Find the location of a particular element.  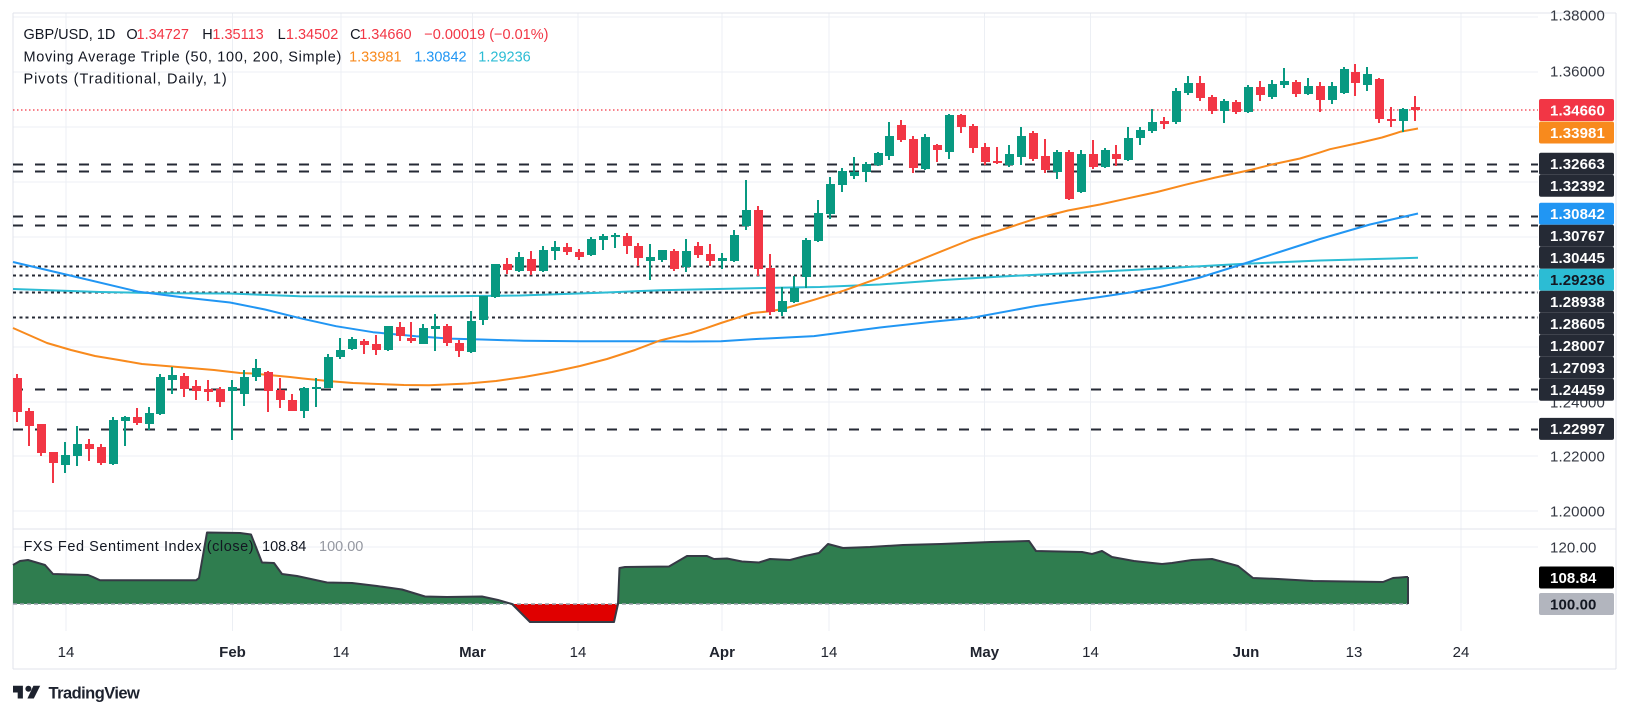

svg-text: 1.30767 is located at coordinates (1577, 236).